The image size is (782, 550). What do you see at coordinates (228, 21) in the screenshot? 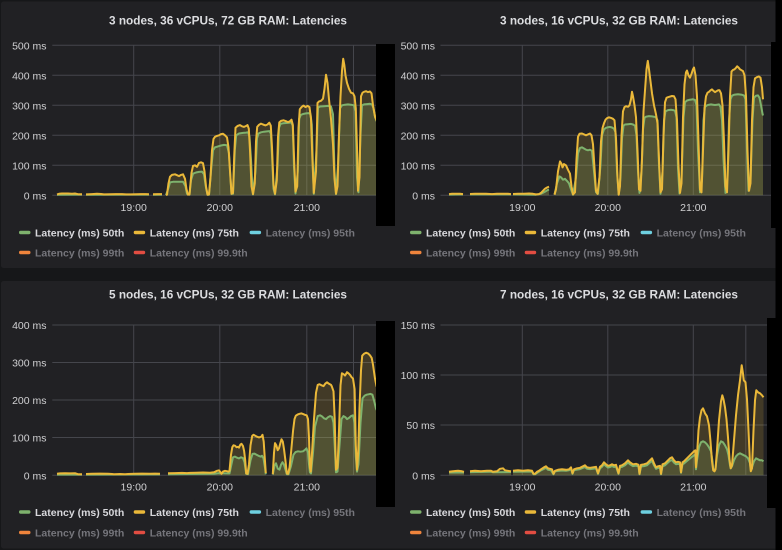
I see `svg-text:3 nodes, 36 vCPUs, 72 GB RAM:: 3 nodes, 36 vCPUs, 72 GB RAM: Latencies` at bounding box center [228, 21].